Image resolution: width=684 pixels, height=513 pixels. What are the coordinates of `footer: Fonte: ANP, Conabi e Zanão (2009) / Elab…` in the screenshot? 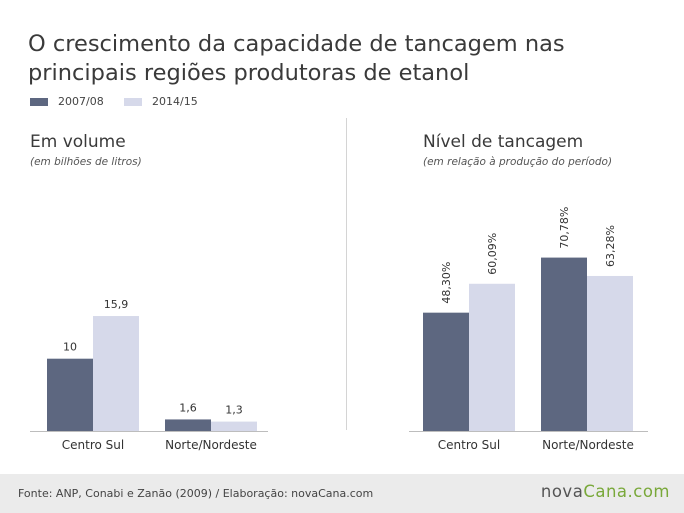 It's located at (342, 493).